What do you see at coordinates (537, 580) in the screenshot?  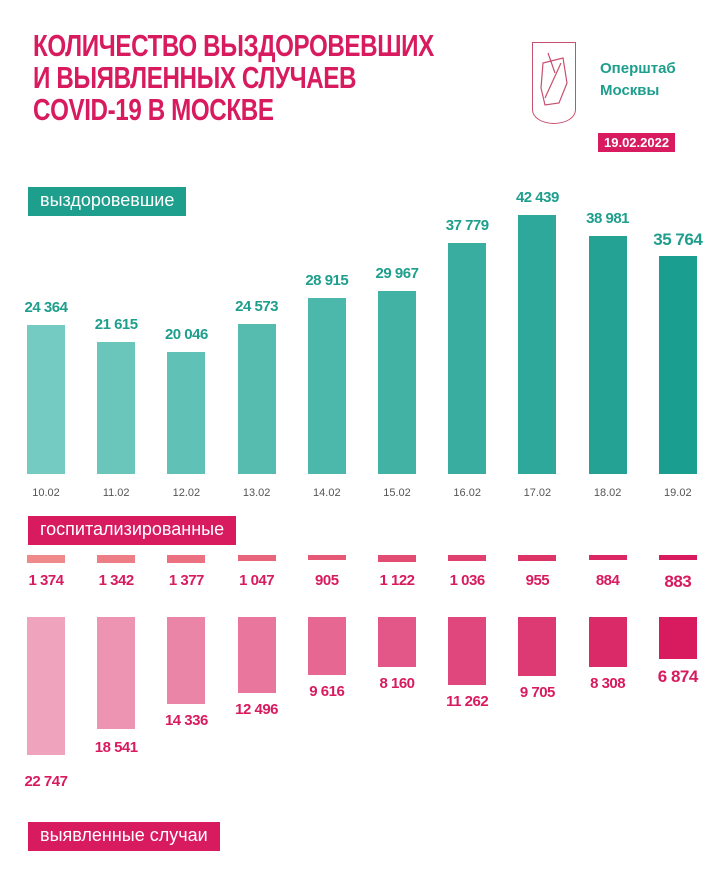 I see `hospitalized-value-label: 955` at bounding box center [537, 580].